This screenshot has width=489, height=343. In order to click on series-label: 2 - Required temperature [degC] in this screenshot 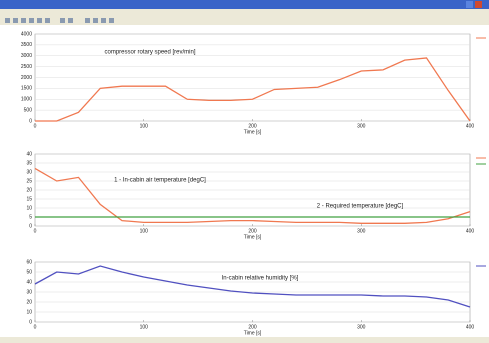, I will do `click(360, 207)`.